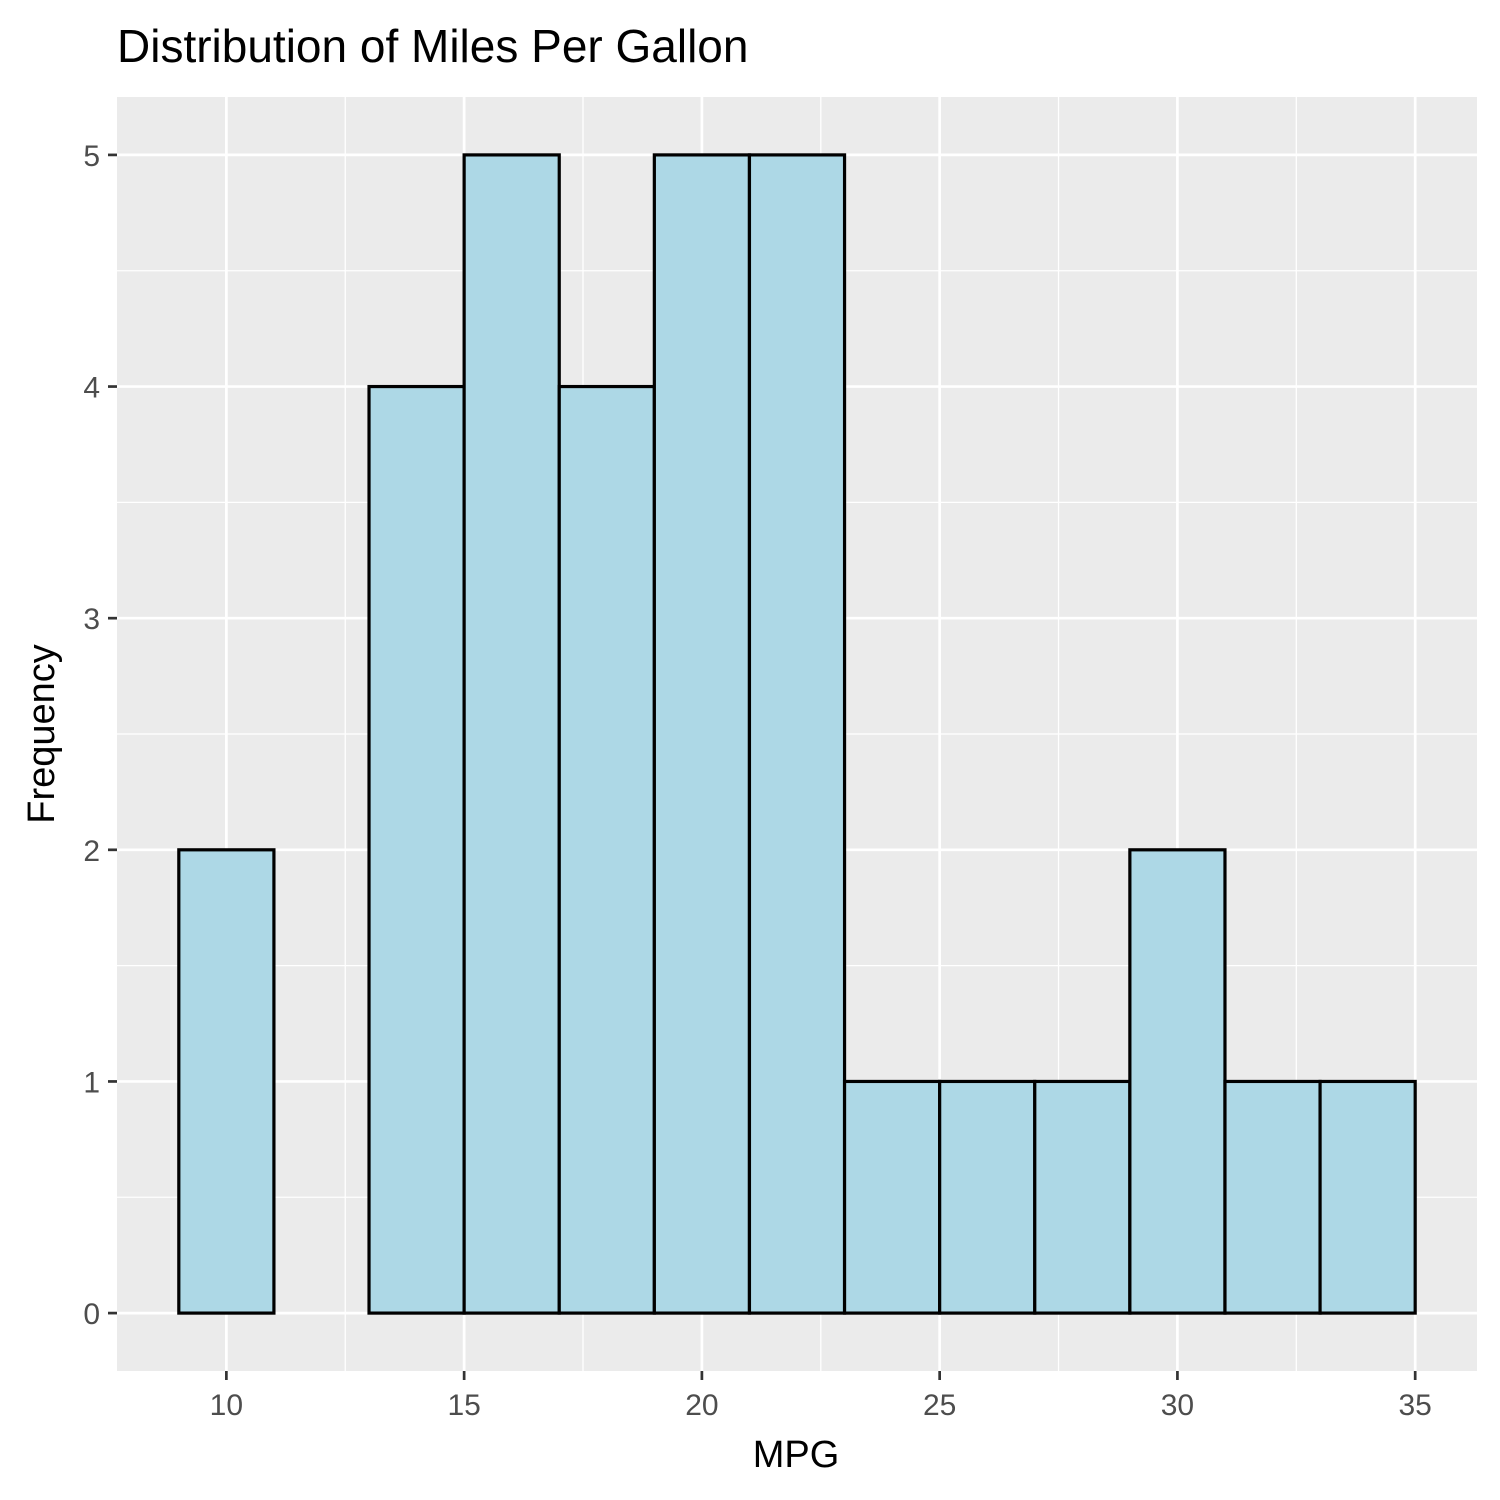 This screenshot has height=1500, width=1500. I want to click on x-tick-label: 35, so click(1414, 1405).